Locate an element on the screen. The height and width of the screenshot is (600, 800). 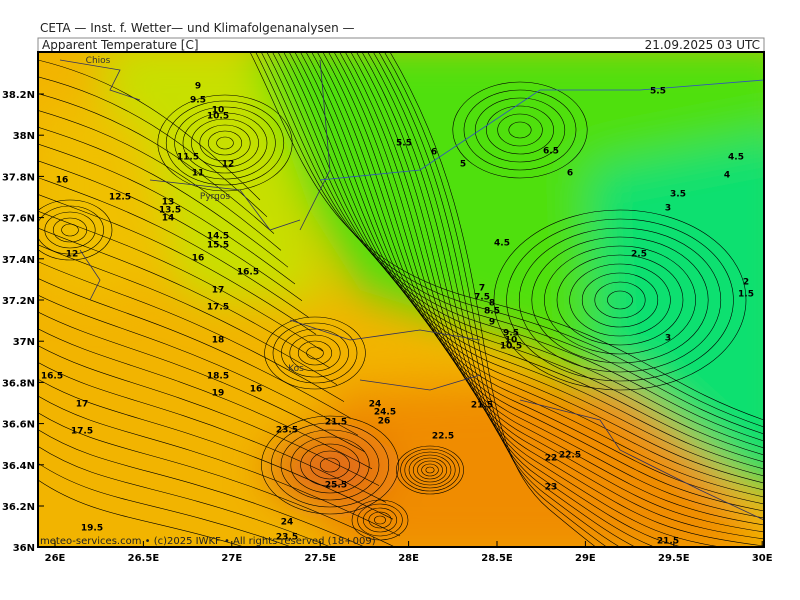
contour-label: 17.5 is located at coordinates (218, 308).